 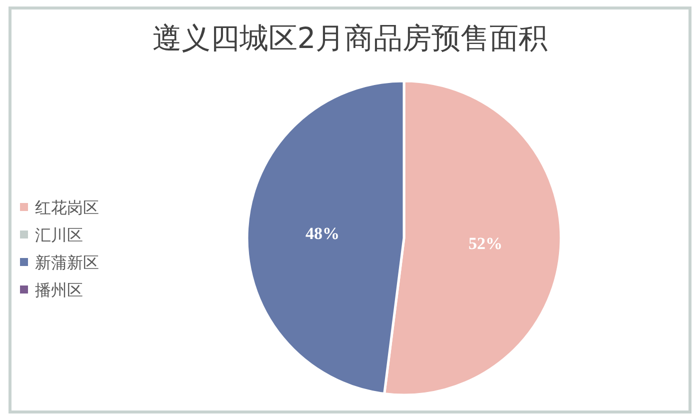 What do you see at coordinates (67, 262) in the screenshot?
I see `legend-label: 新蒲新区` at bounding box center [67, 262].